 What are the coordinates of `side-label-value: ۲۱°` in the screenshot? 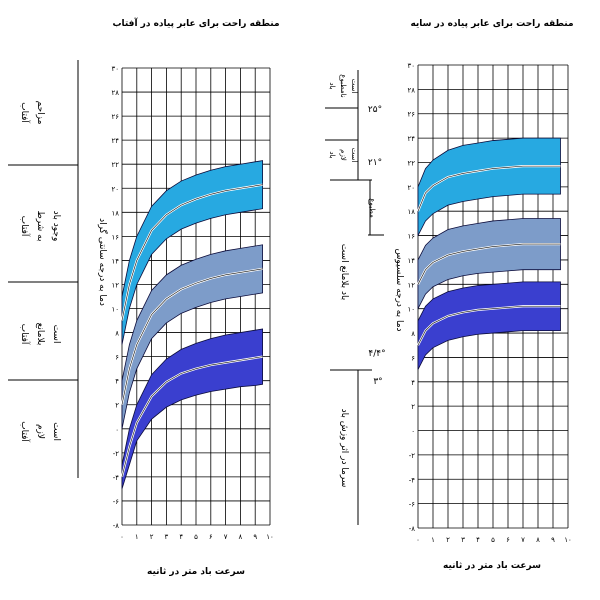 It's located at (375, 163).